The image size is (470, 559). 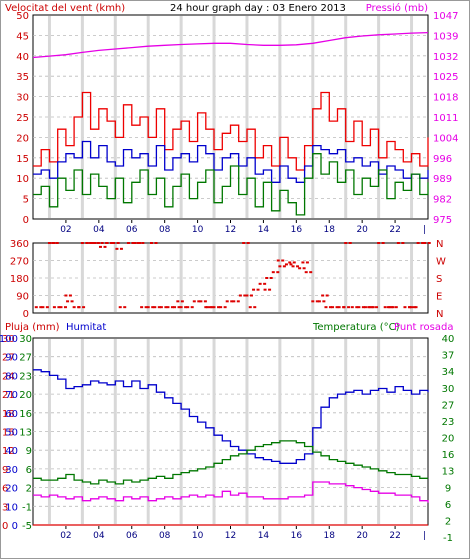 I want to click on temperature-tick-label: -1, so click(x=27, y=507).